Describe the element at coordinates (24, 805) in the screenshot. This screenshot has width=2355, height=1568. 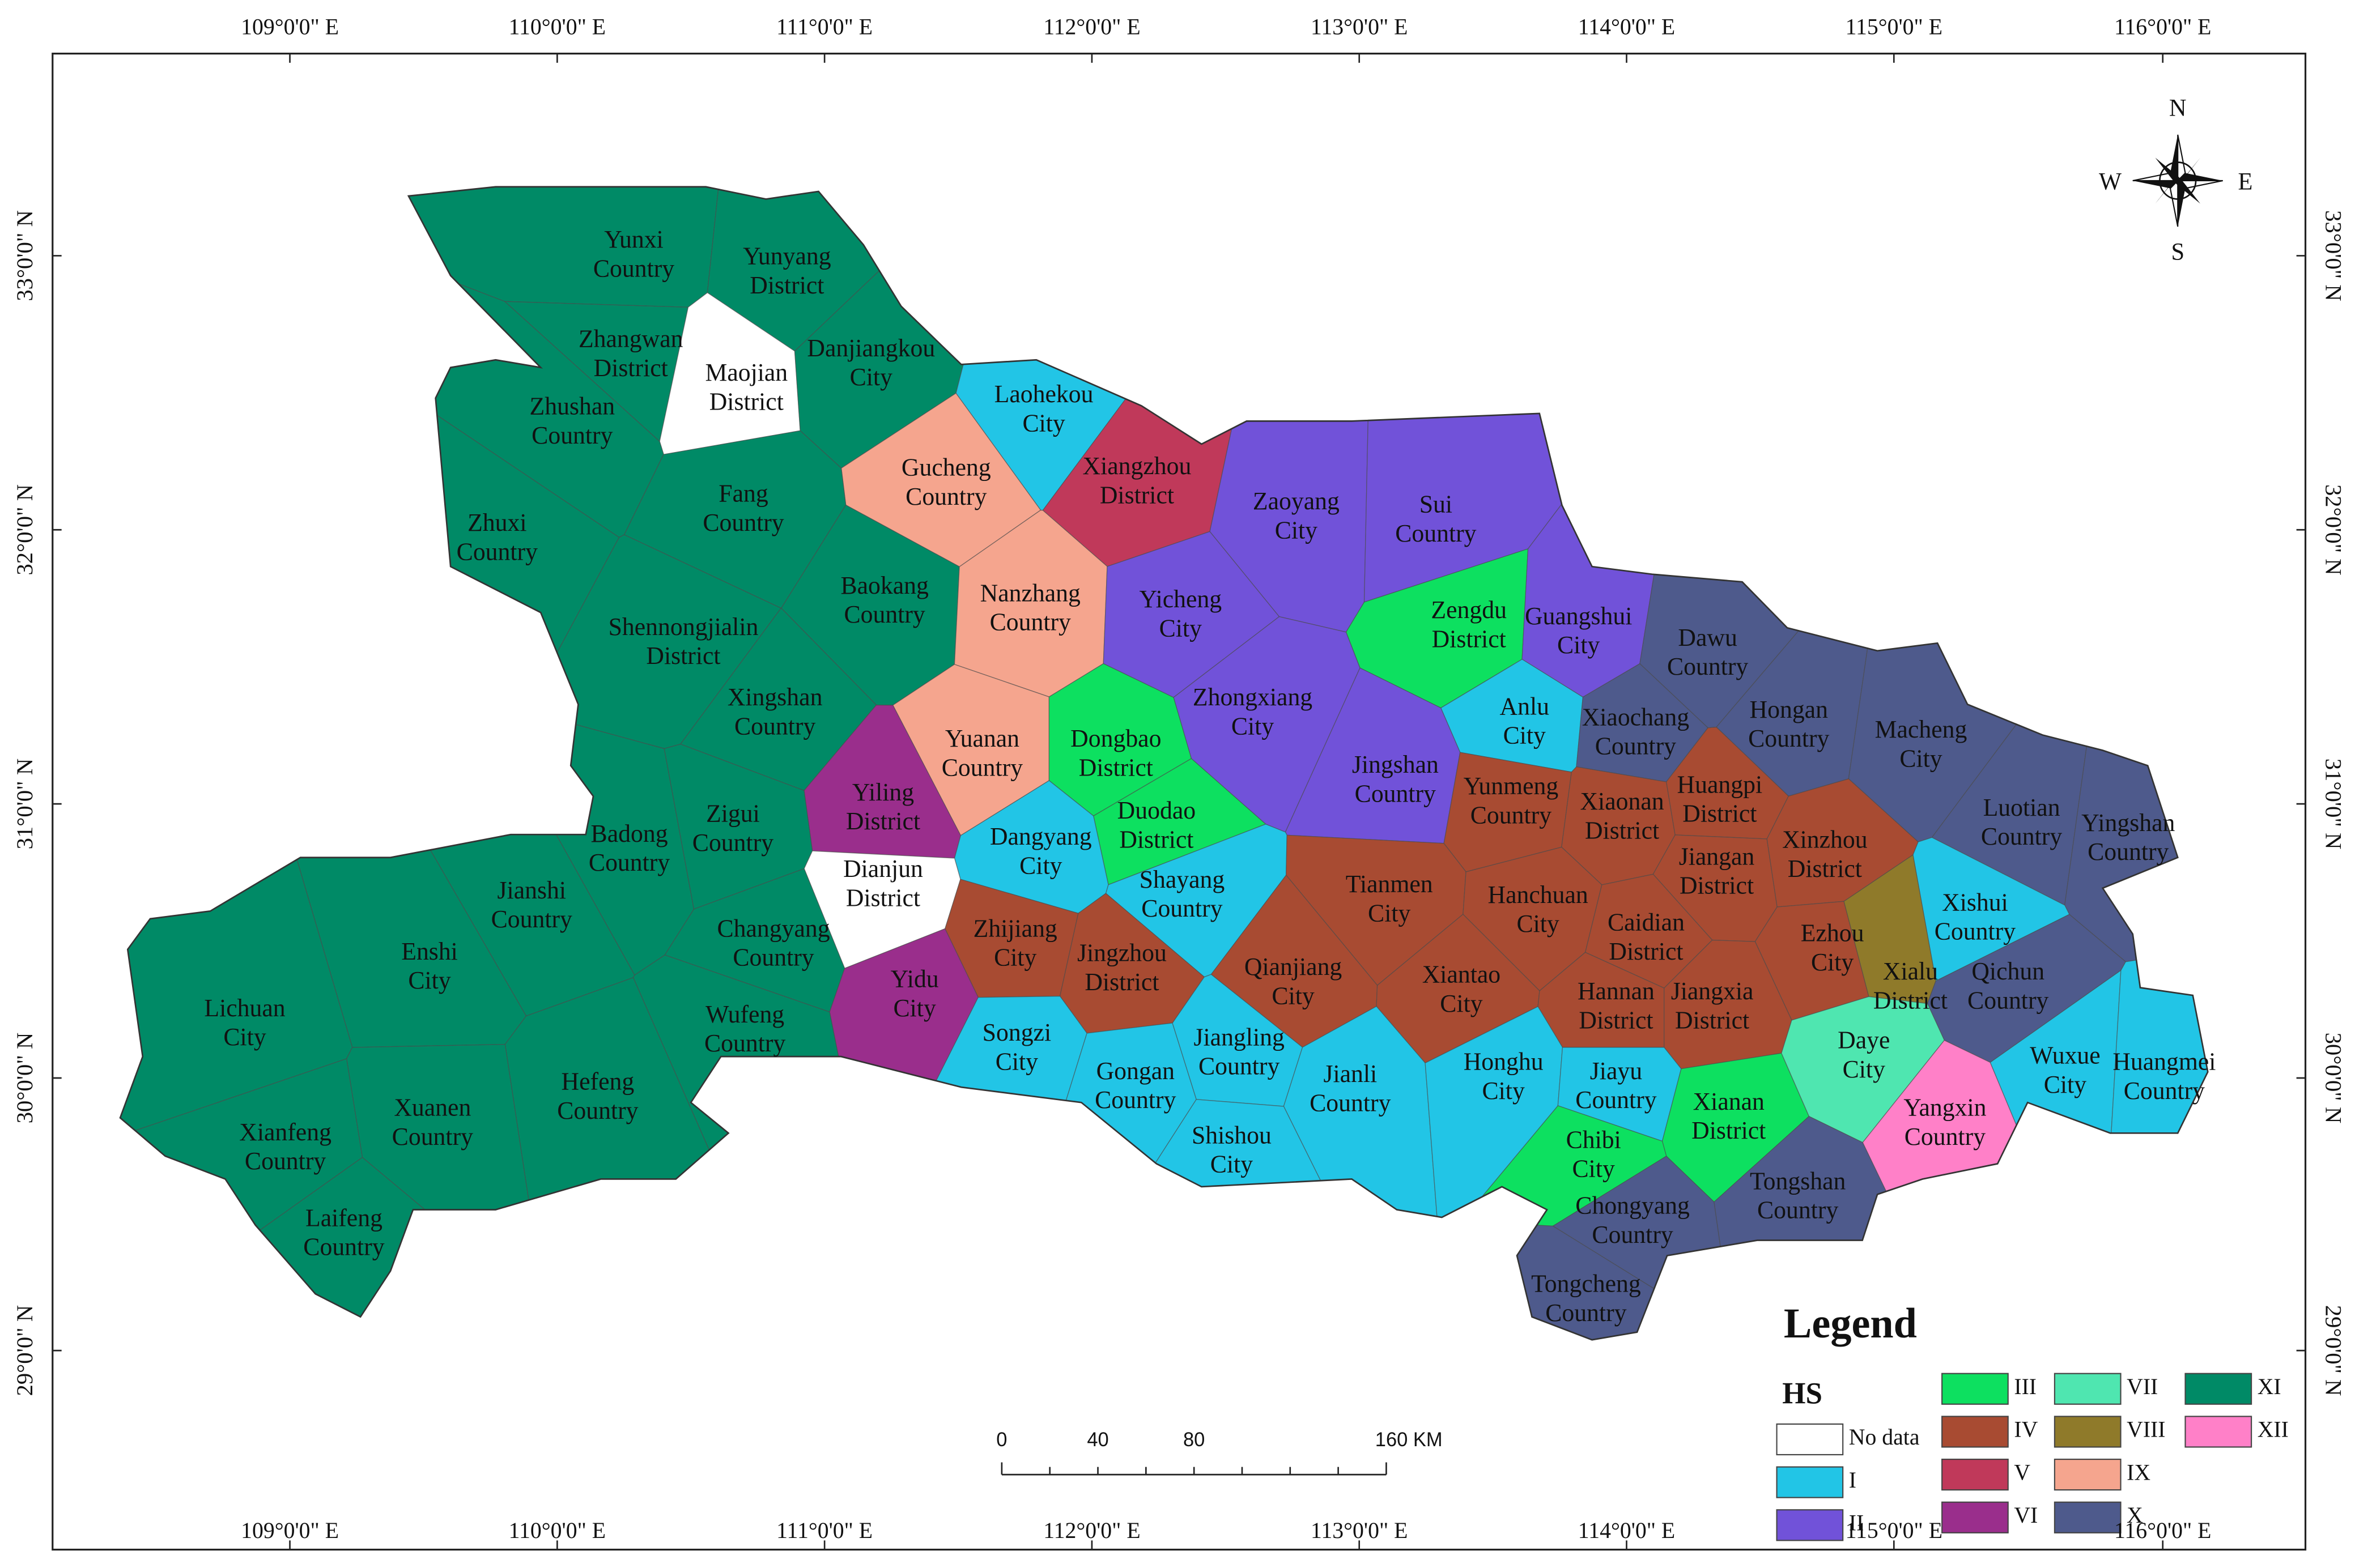
I see `latitude-label-left: 31°0'0" N` at that location.